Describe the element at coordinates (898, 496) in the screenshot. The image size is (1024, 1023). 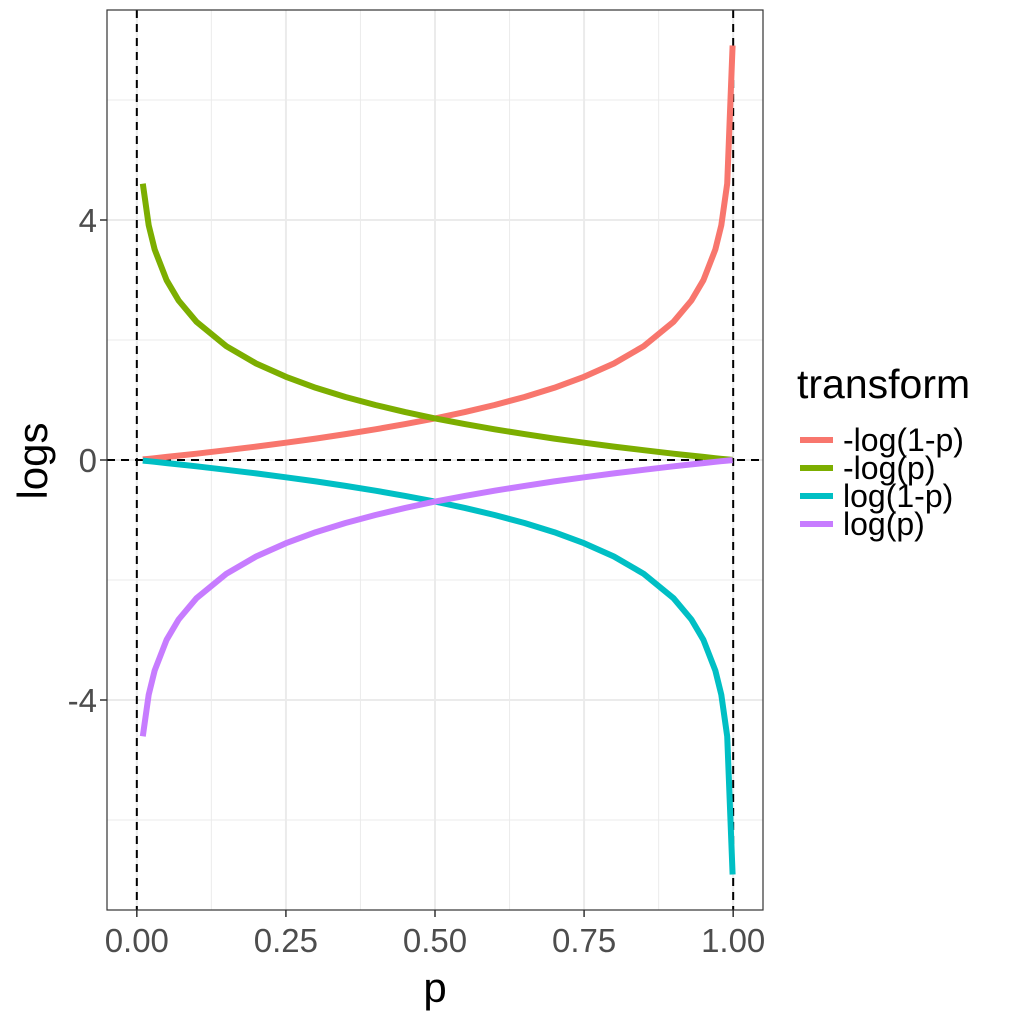
I see `legend-label-log(1-p): log(1-p)` at that location.